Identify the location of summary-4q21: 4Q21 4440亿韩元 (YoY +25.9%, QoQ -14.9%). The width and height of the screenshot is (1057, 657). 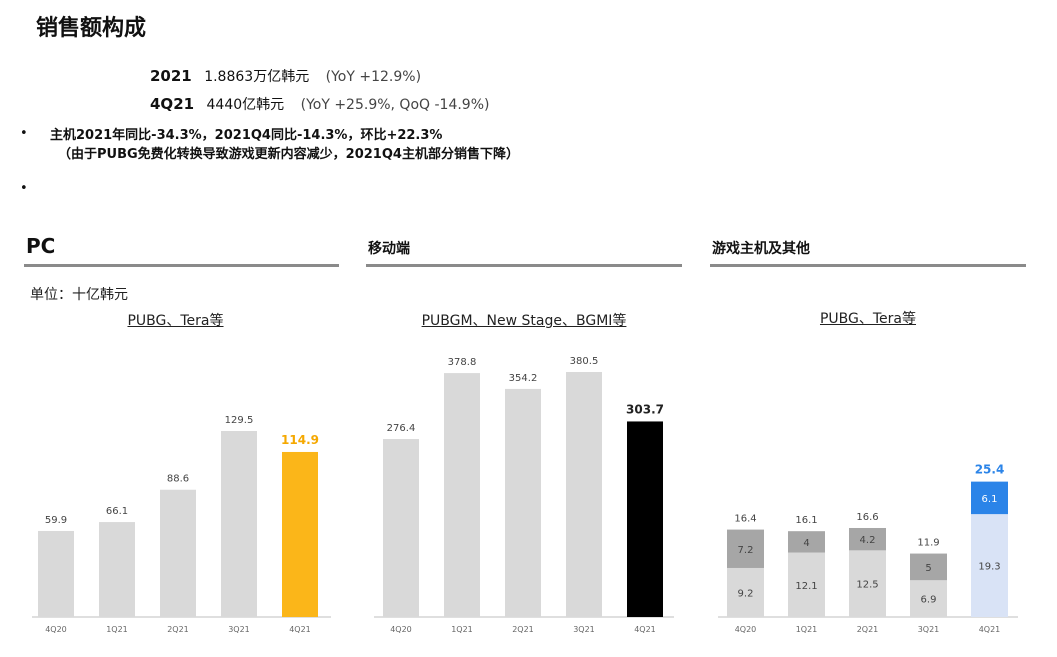
(319, 104).